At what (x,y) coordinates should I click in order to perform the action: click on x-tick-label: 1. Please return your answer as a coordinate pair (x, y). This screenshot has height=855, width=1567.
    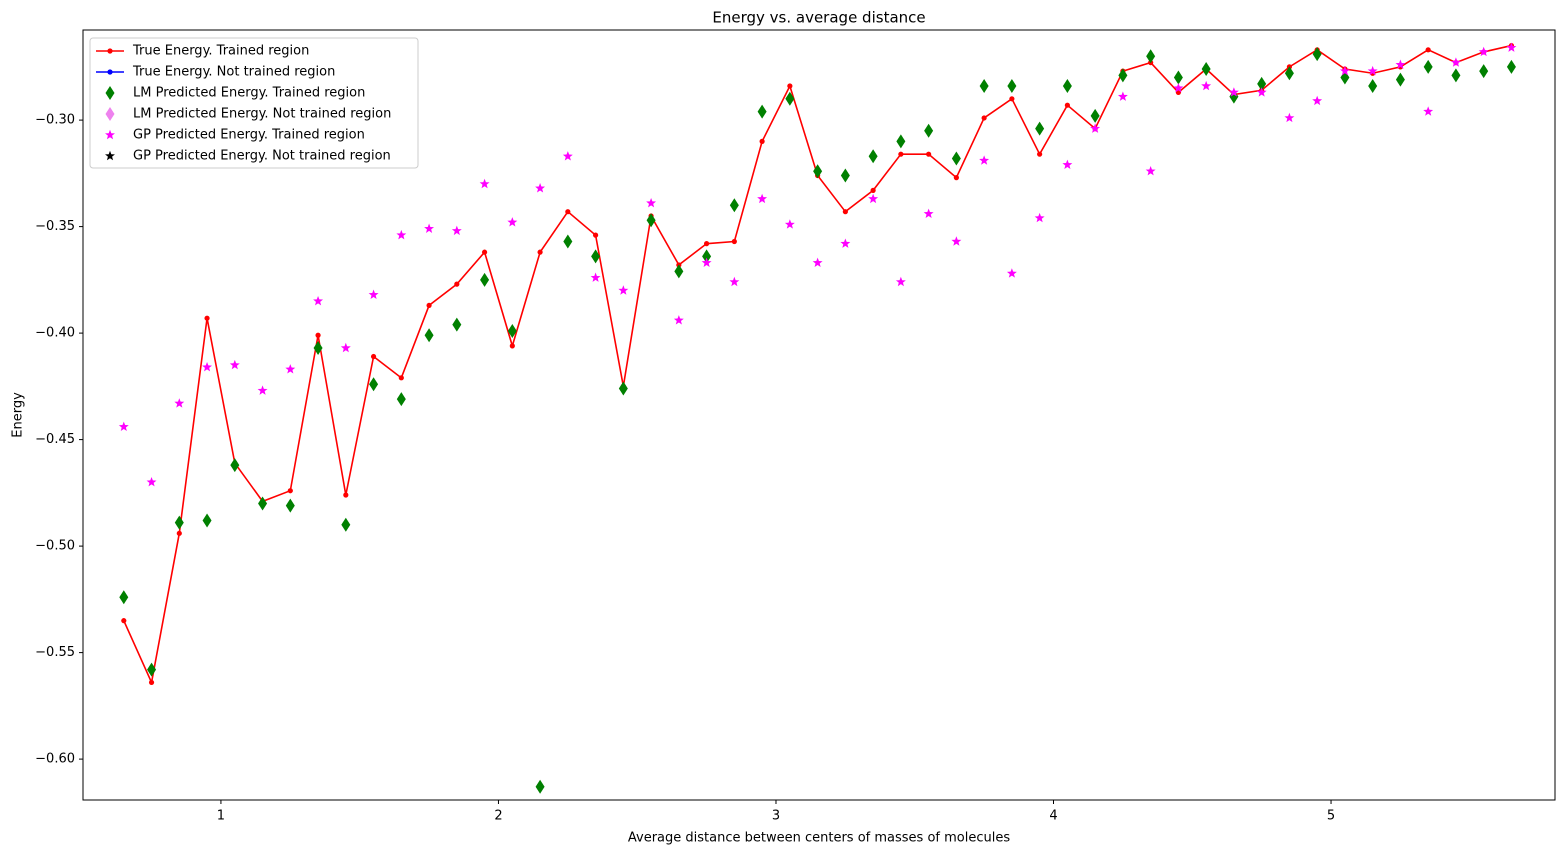
    Looking at the image, I should click on (221, 816).